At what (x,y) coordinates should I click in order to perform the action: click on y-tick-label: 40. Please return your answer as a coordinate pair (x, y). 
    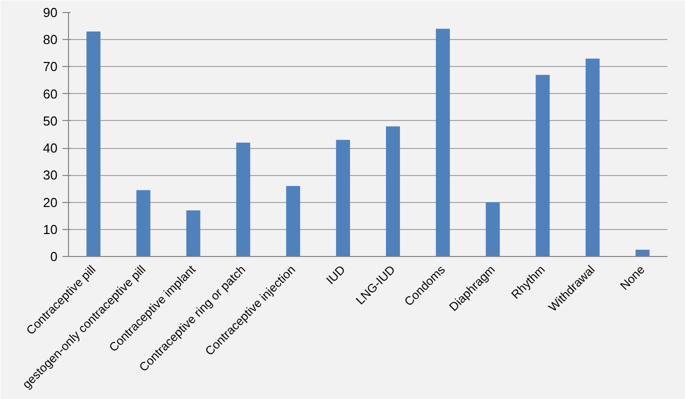
    Looking at the image, I should click on (50, 148).